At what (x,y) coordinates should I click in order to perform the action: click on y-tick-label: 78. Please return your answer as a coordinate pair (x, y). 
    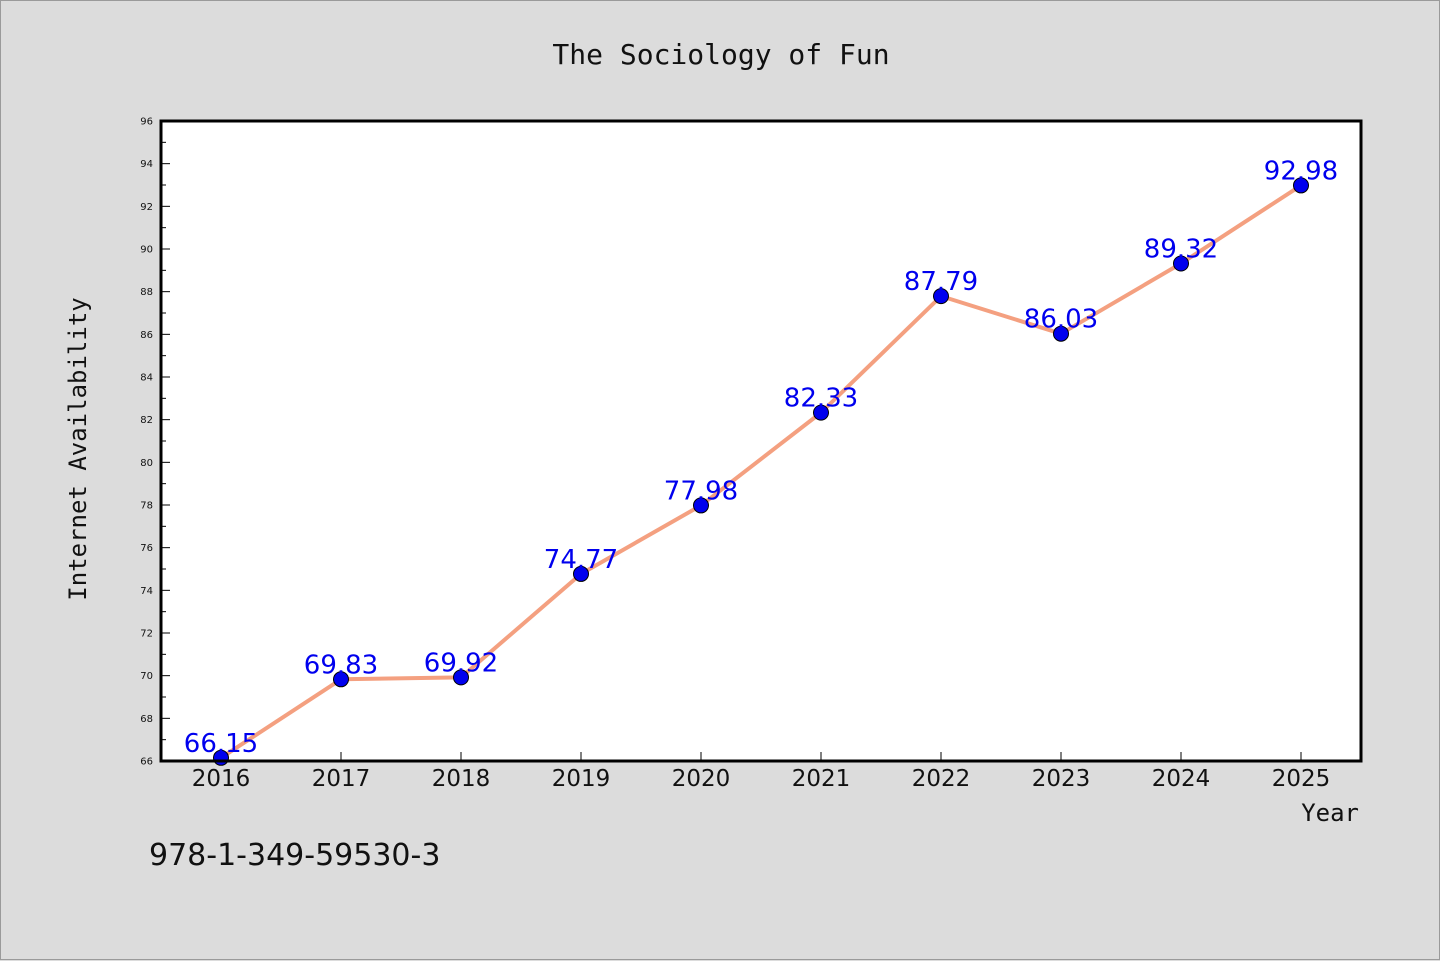
    Looking at the image, I should click on (146, 506).